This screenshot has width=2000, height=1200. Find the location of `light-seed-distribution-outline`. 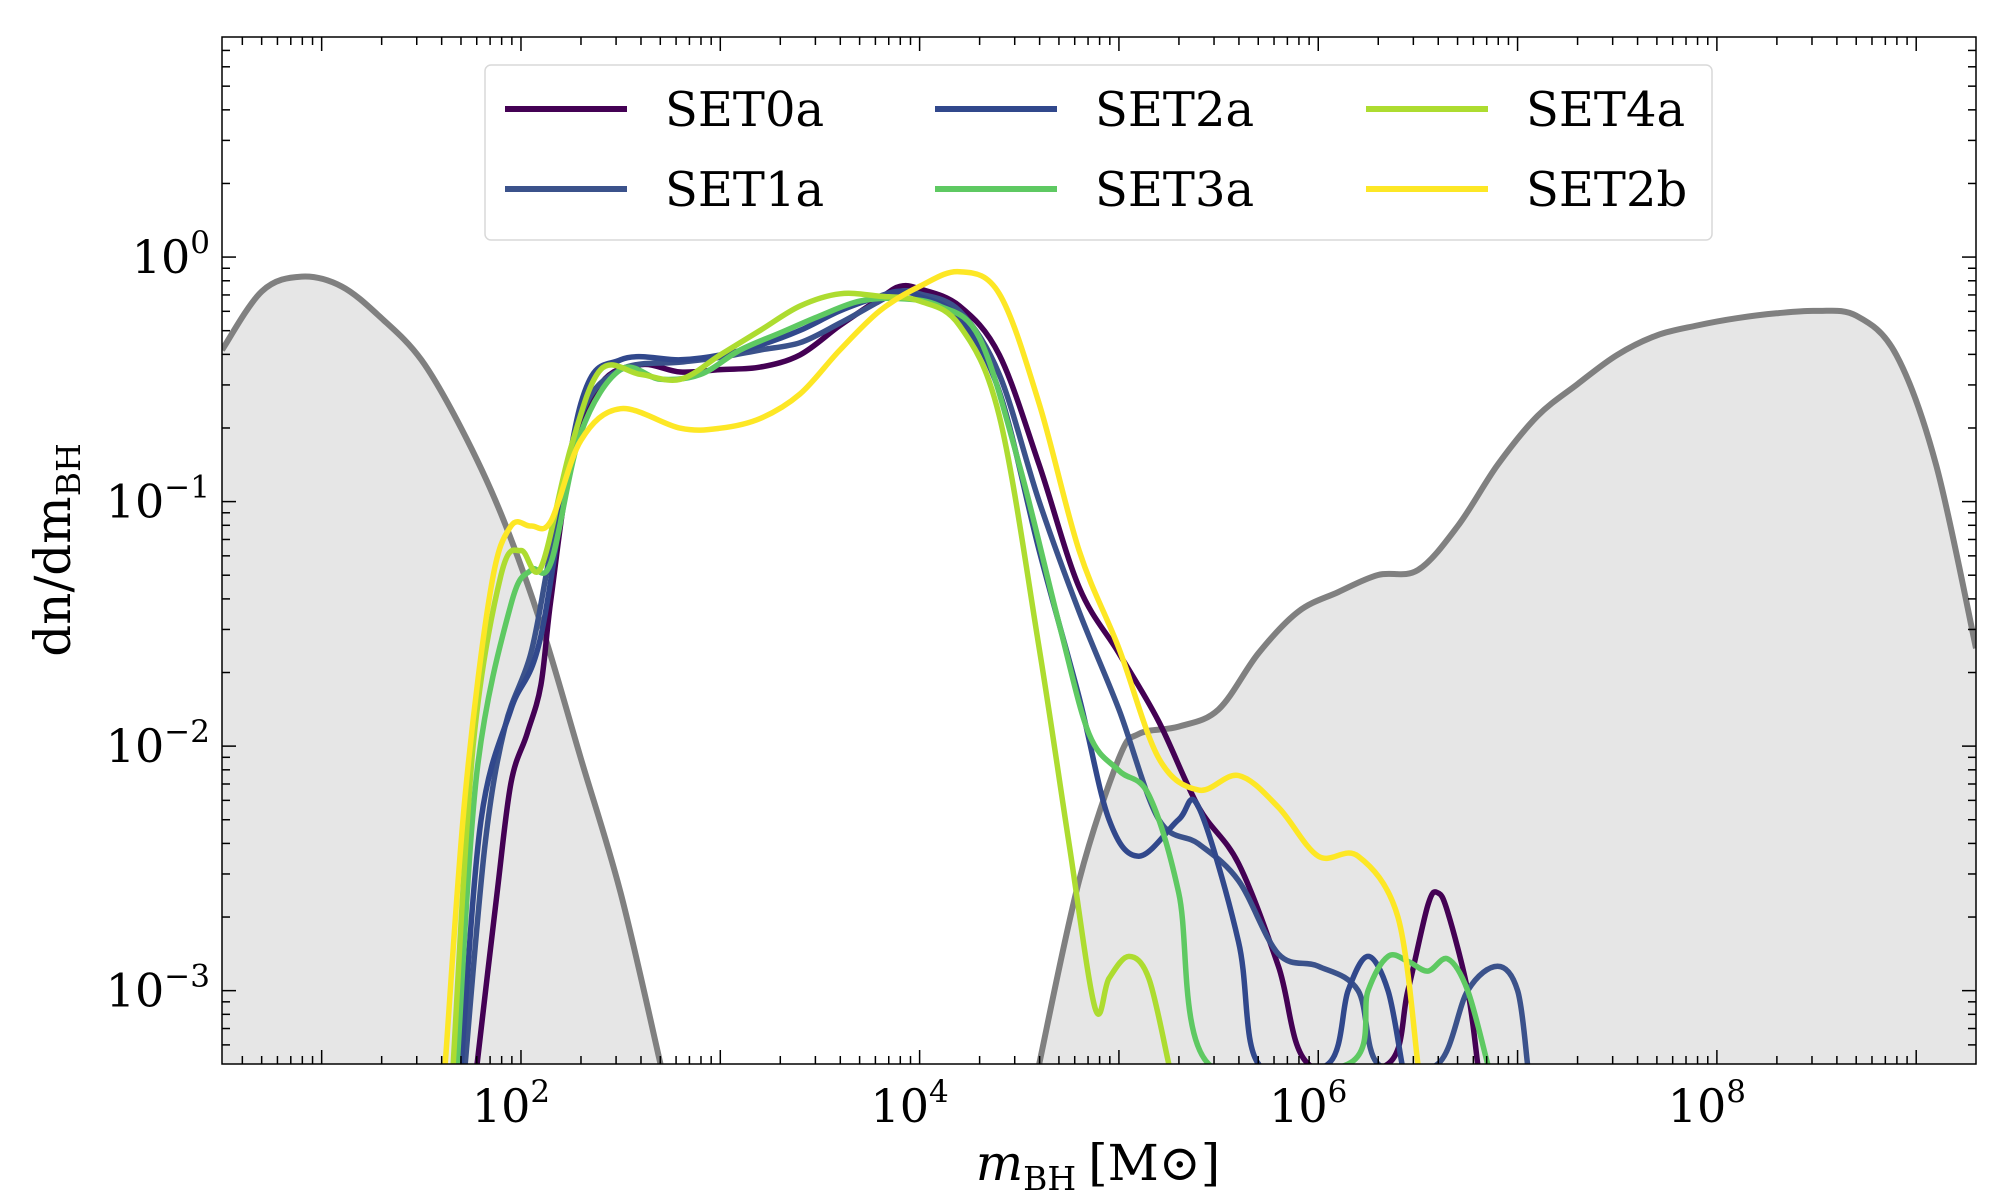

light-seed-distribution-outline is located at coordinates (443, 668).